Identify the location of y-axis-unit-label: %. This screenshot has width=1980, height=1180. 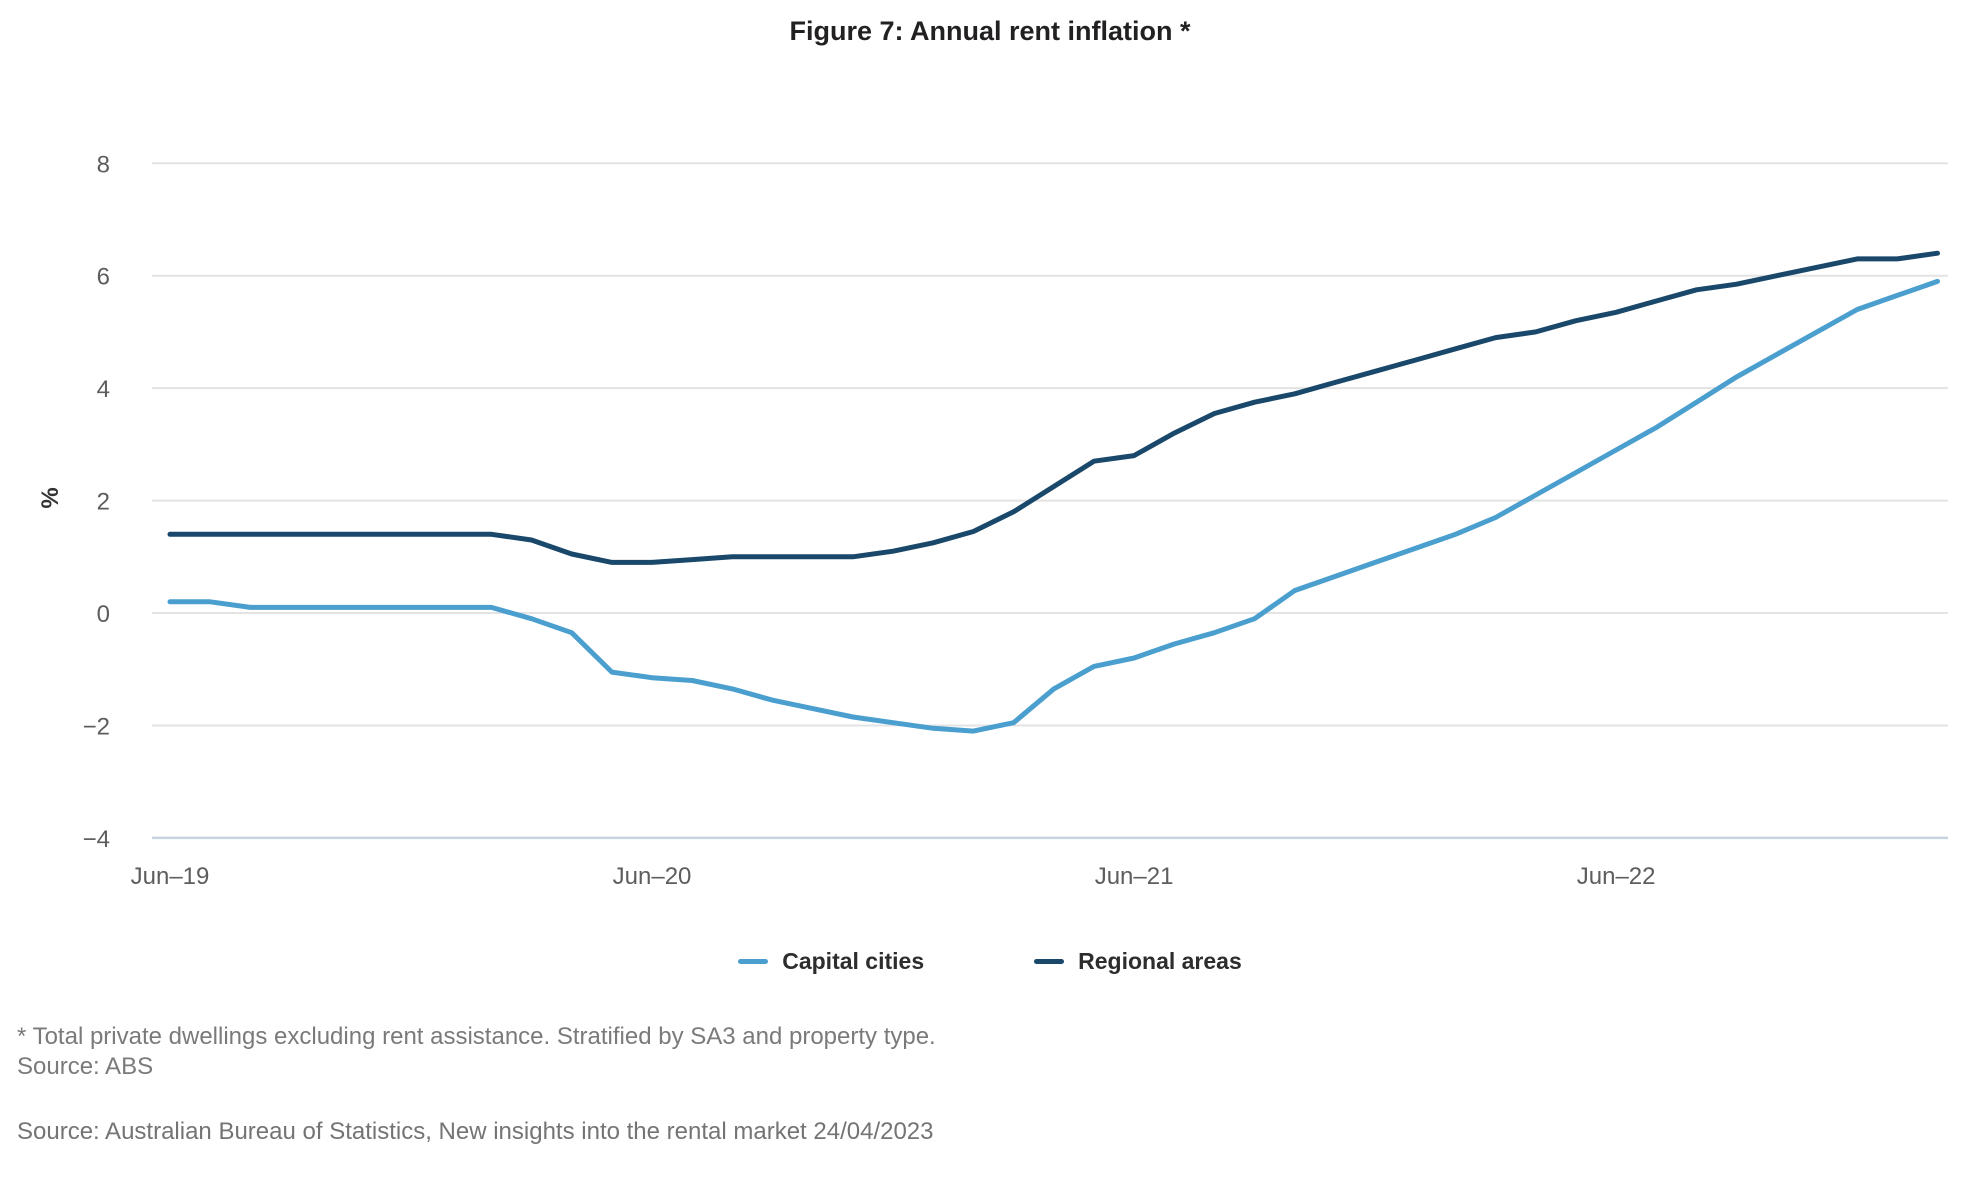
(50, 497).